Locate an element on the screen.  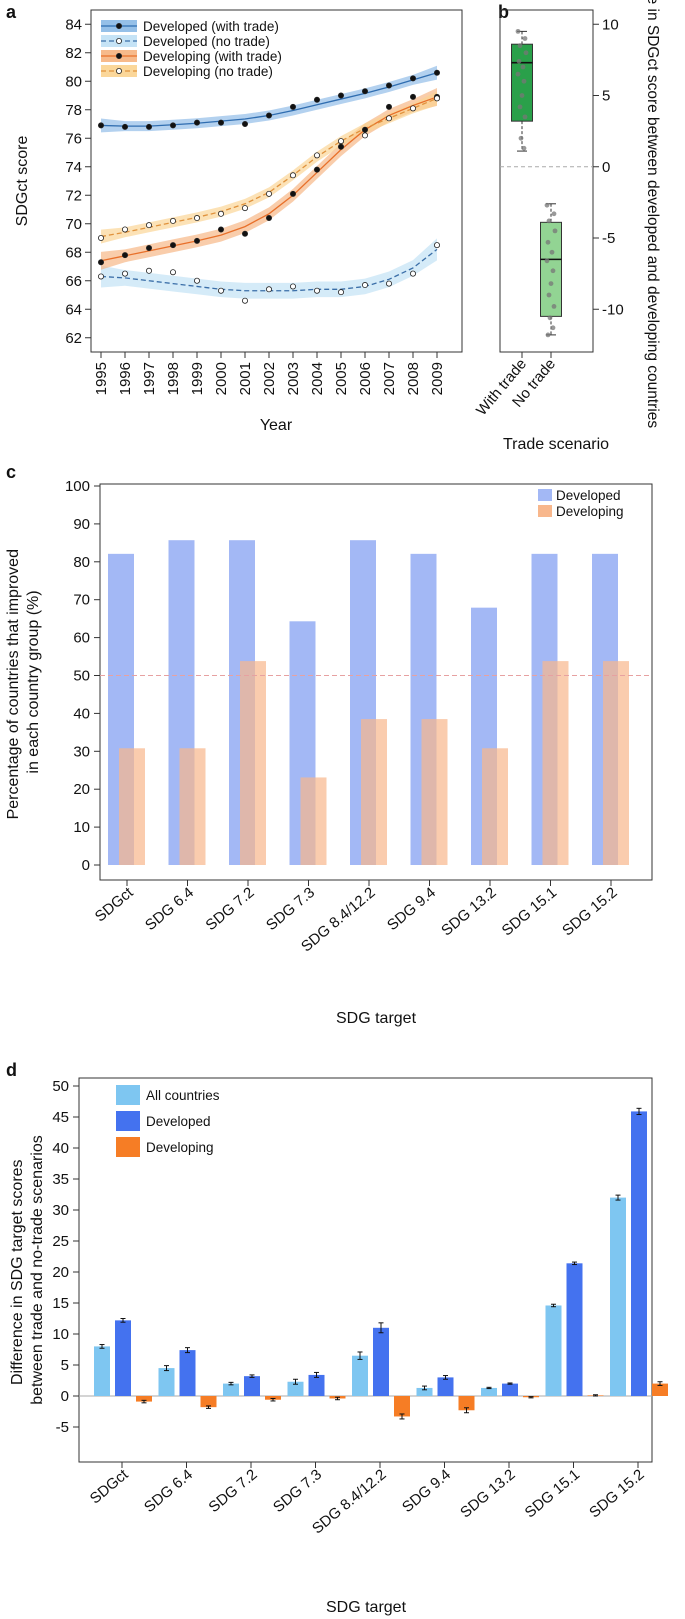
panel-a-y-tick-label: 82 is located at coordinates (73, 53).